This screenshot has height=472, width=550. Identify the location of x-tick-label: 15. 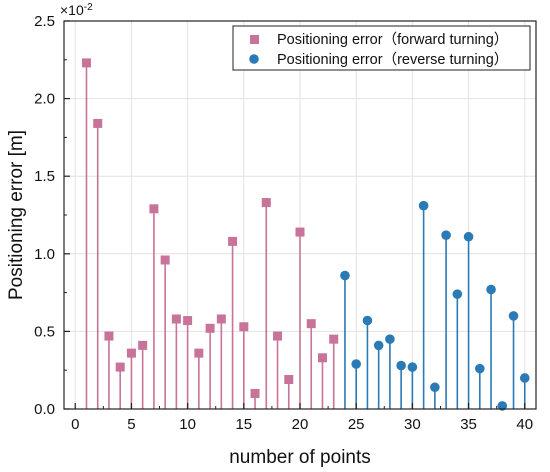
(243, 424).